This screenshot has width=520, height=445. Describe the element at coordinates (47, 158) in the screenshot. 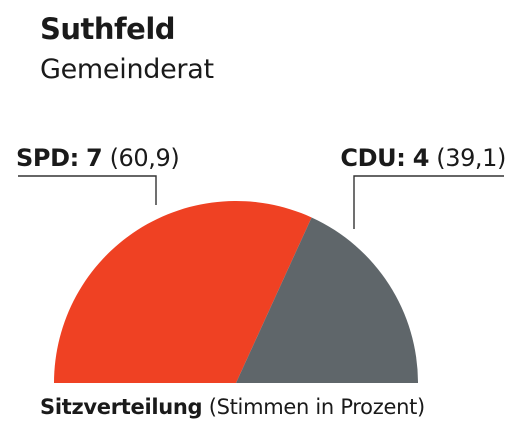

I see `label-spd-party: SPD:` at that location.